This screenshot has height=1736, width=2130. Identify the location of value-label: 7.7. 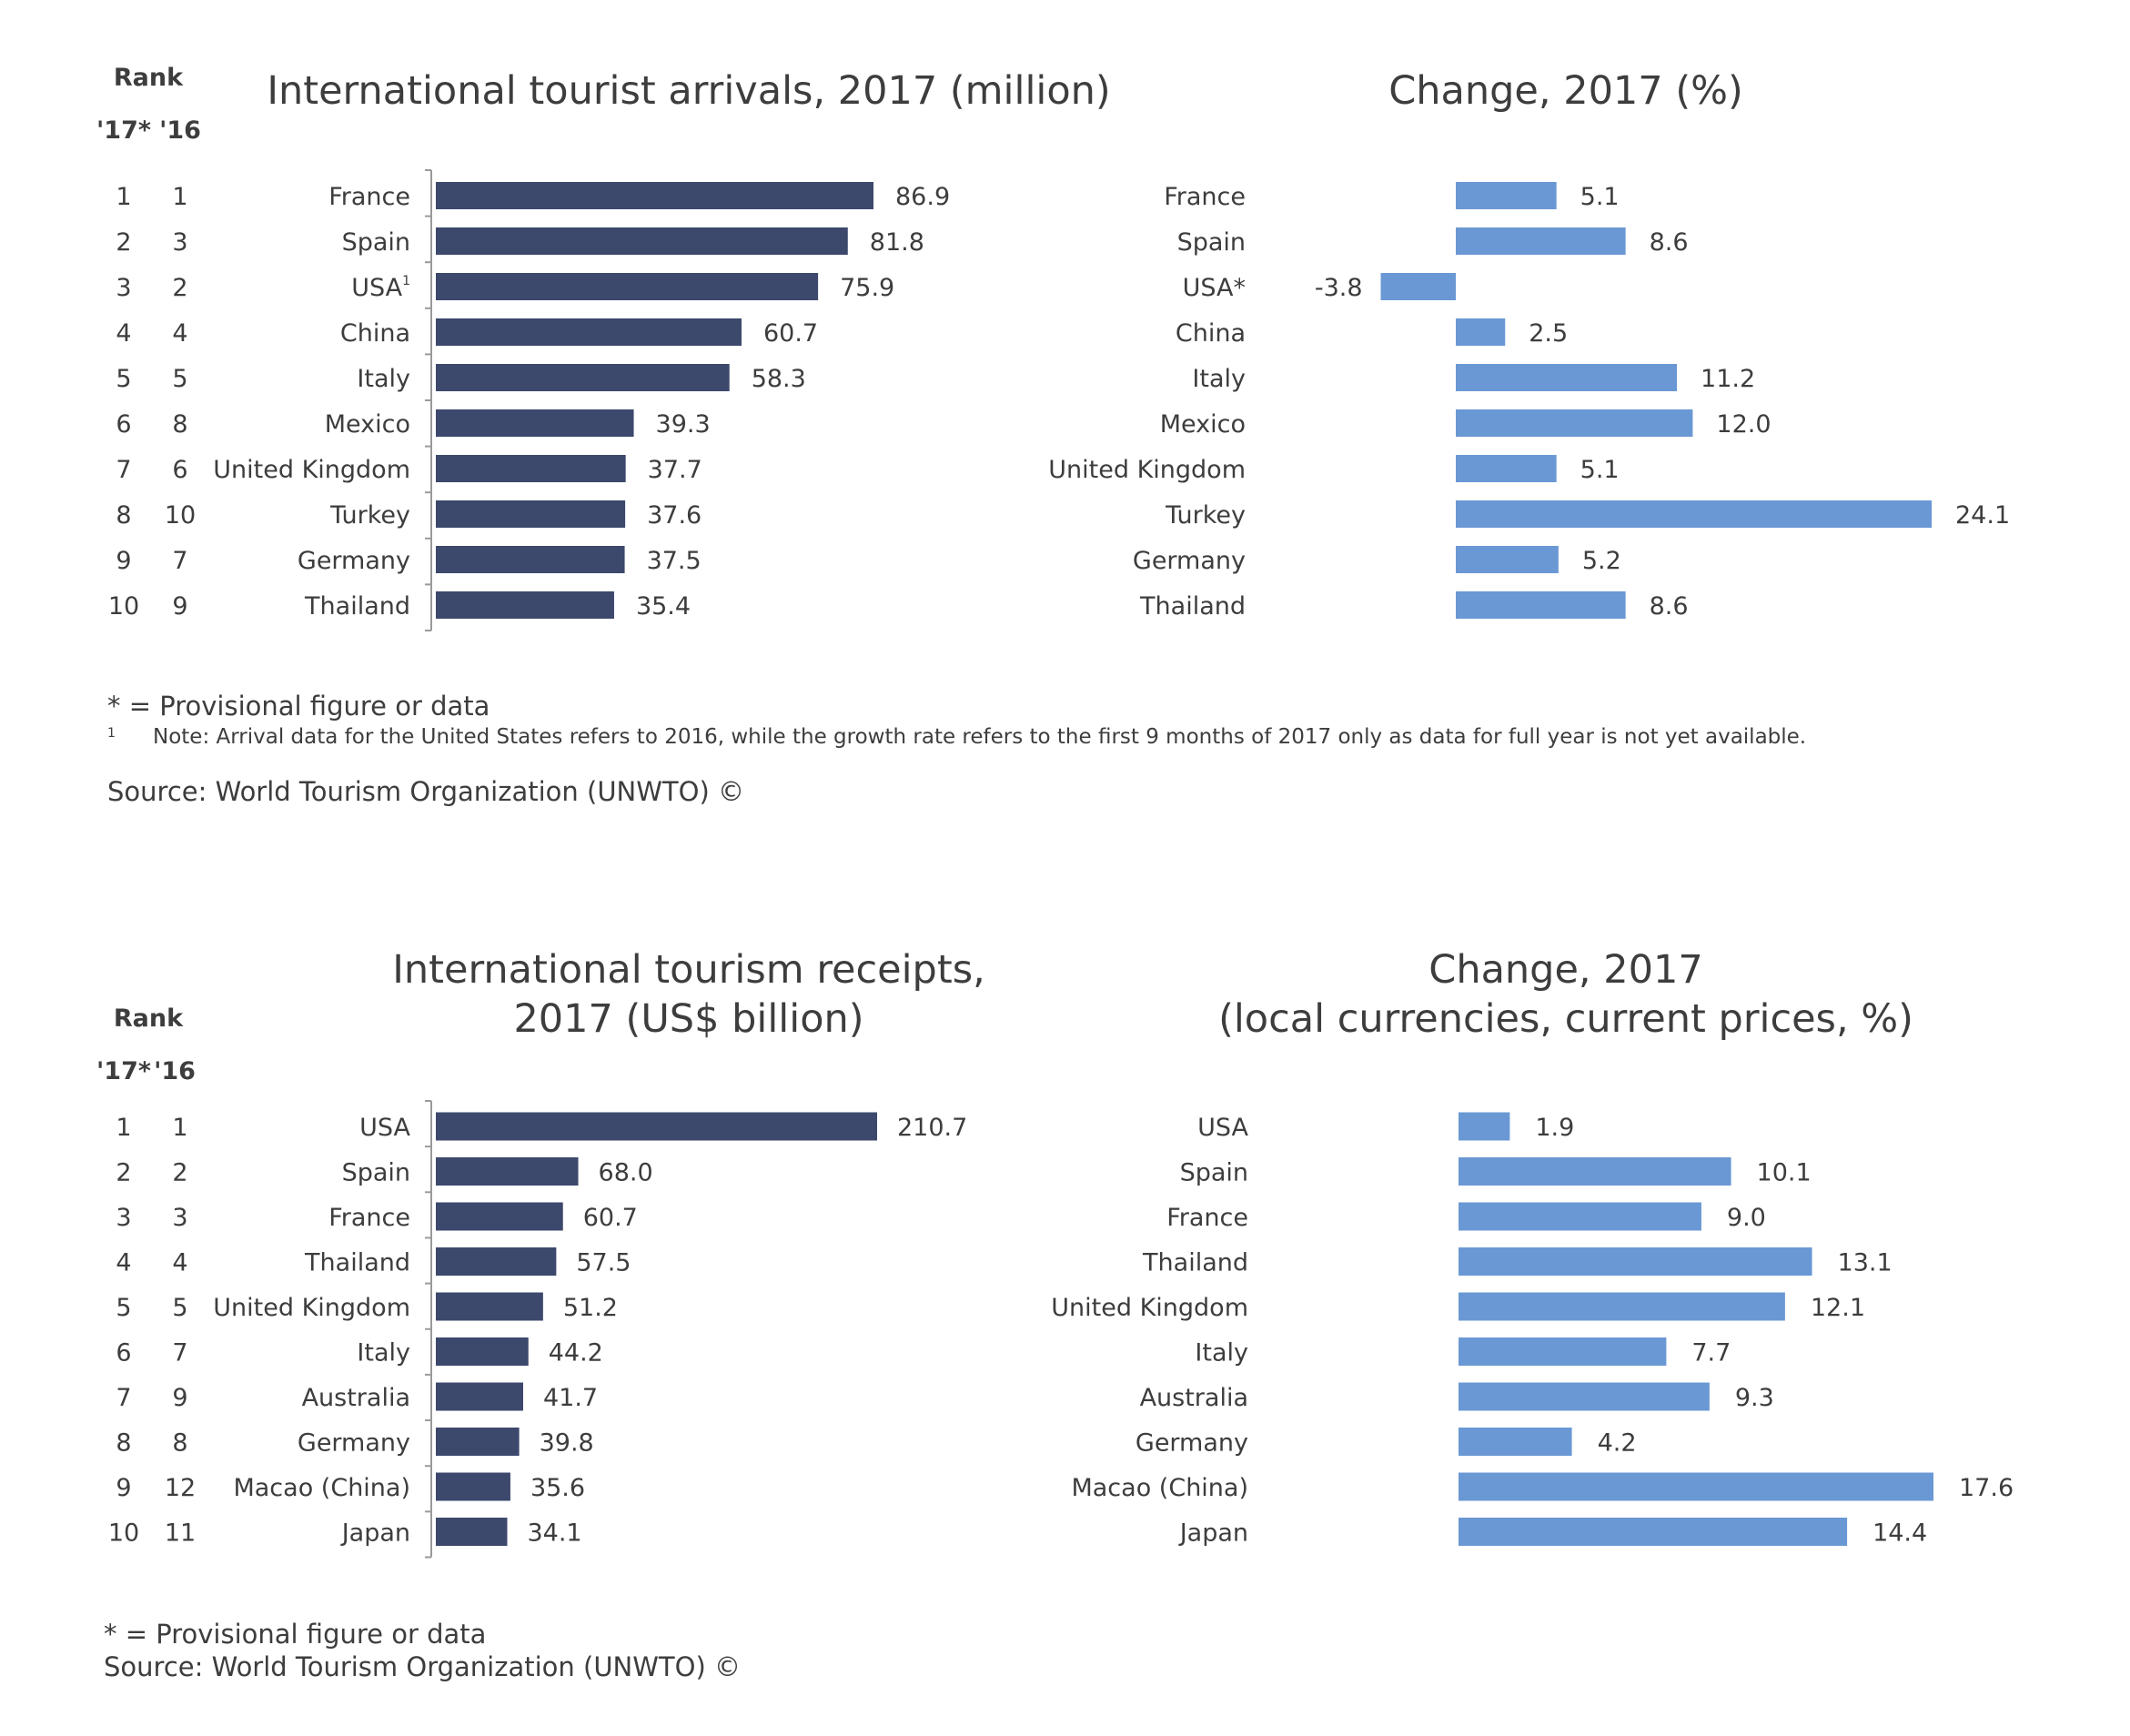
(1711, 1353).